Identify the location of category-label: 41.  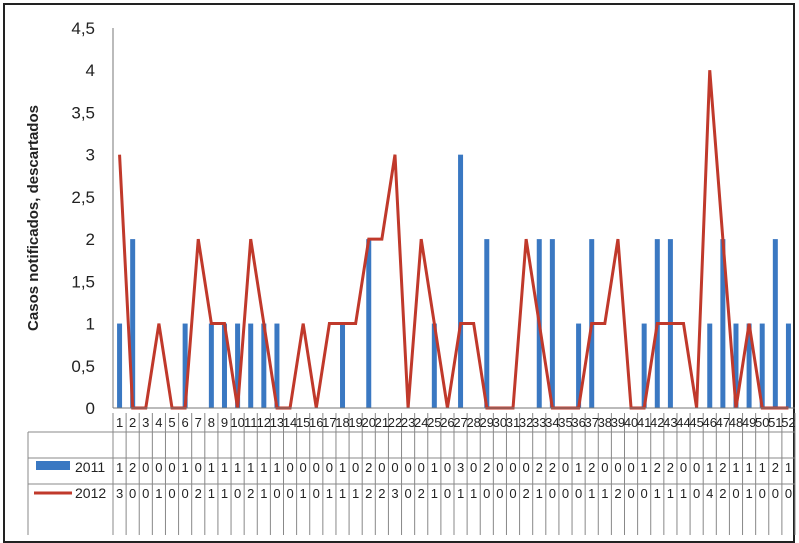
(644, 422).